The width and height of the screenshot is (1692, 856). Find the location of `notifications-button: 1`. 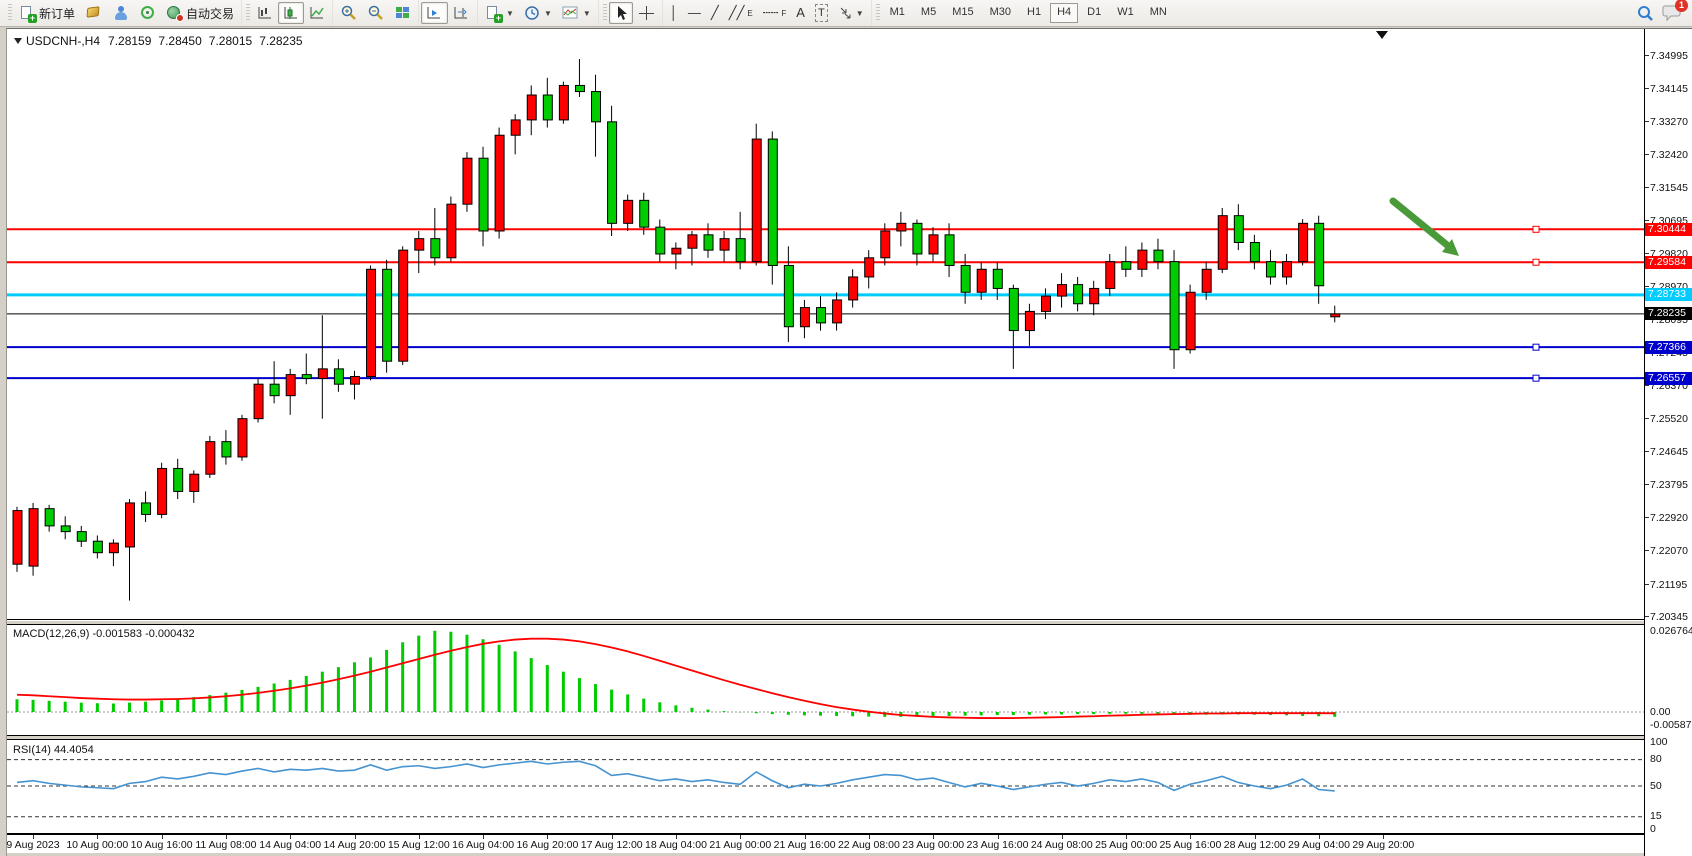

notifications-button: 1 is located at coordinates (1675, 12).